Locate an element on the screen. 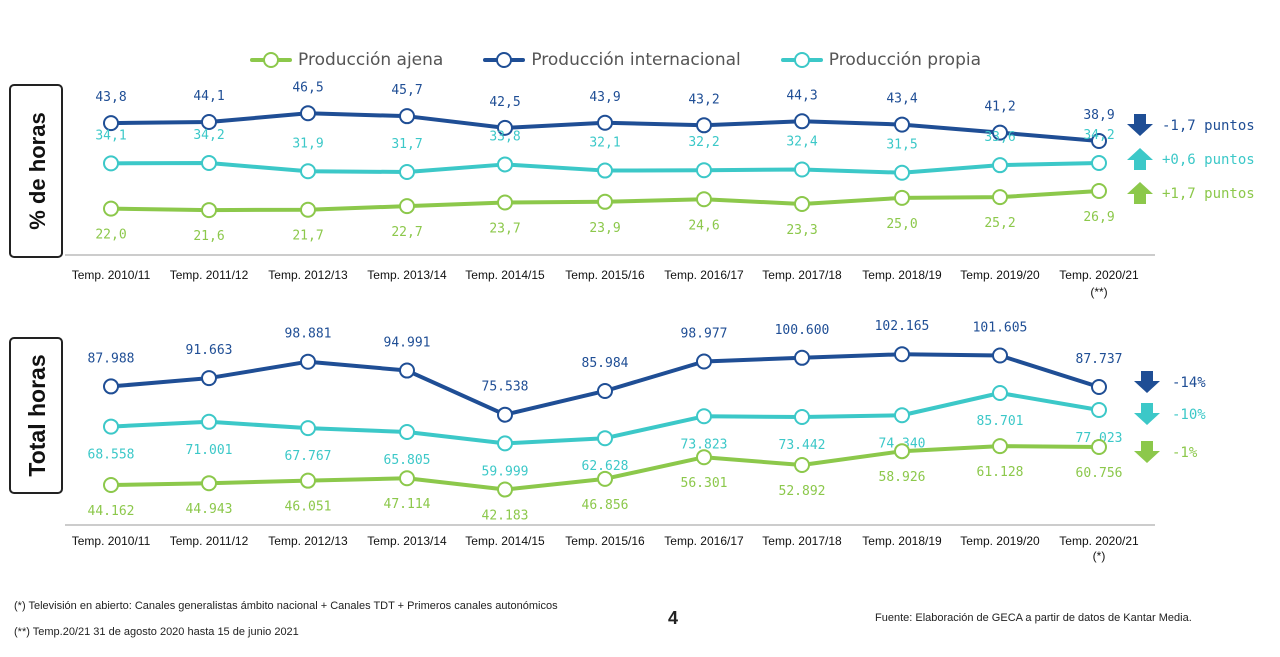 The image size is (1280, 657). data-label-produccion-ajena-pct: 25,2 is located at coordinates (999, 223).